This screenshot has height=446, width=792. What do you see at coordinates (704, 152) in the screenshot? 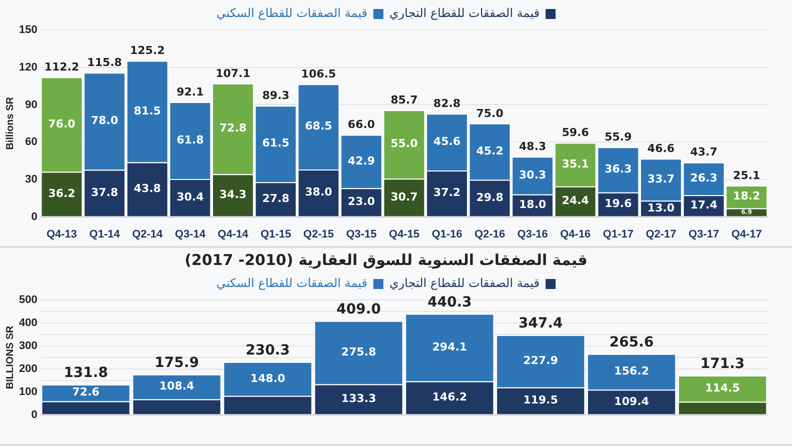
I see `total-label: 43.7` at bounding box center [704, 152].